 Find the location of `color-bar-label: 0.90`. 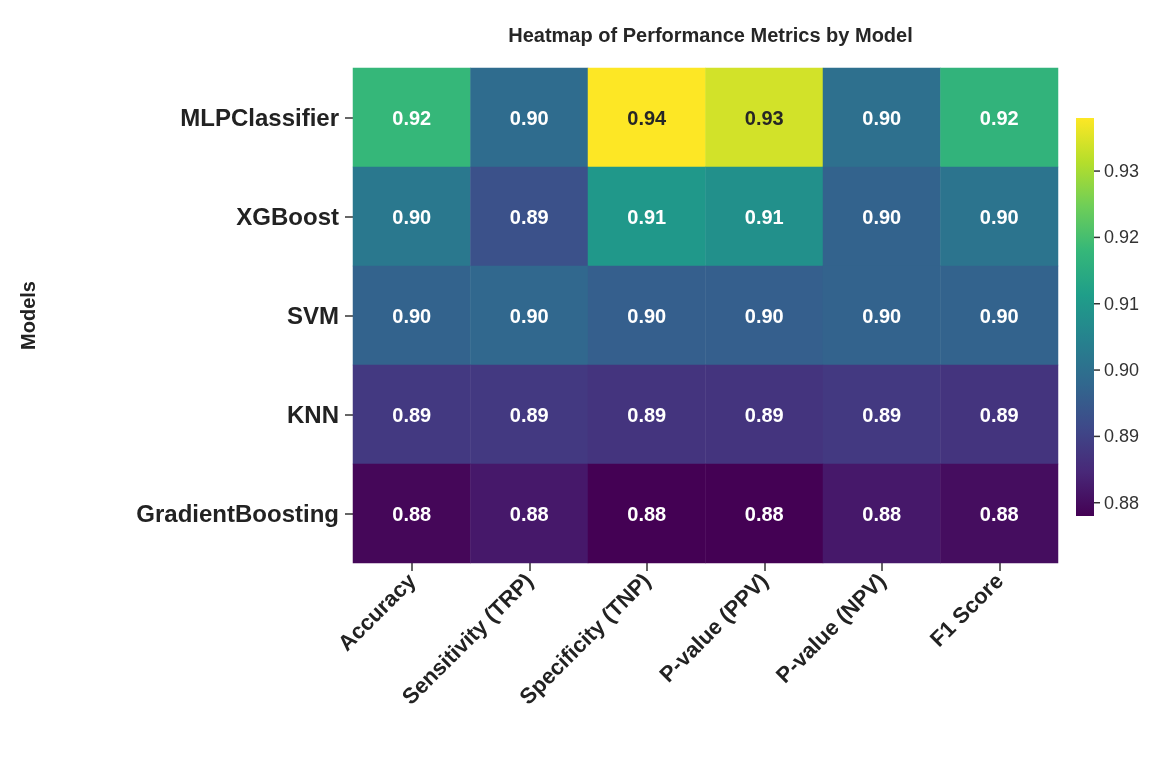

color-bar-label: 0.90 is located at coordinates (1122, 370).